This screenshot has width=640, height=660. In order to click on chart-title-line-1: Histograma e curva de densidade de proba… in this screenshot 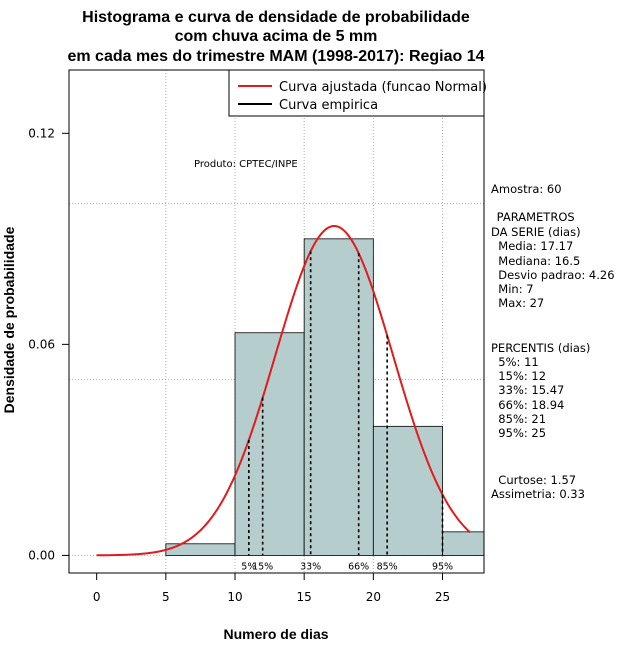, I will do `click(276, 17)`.